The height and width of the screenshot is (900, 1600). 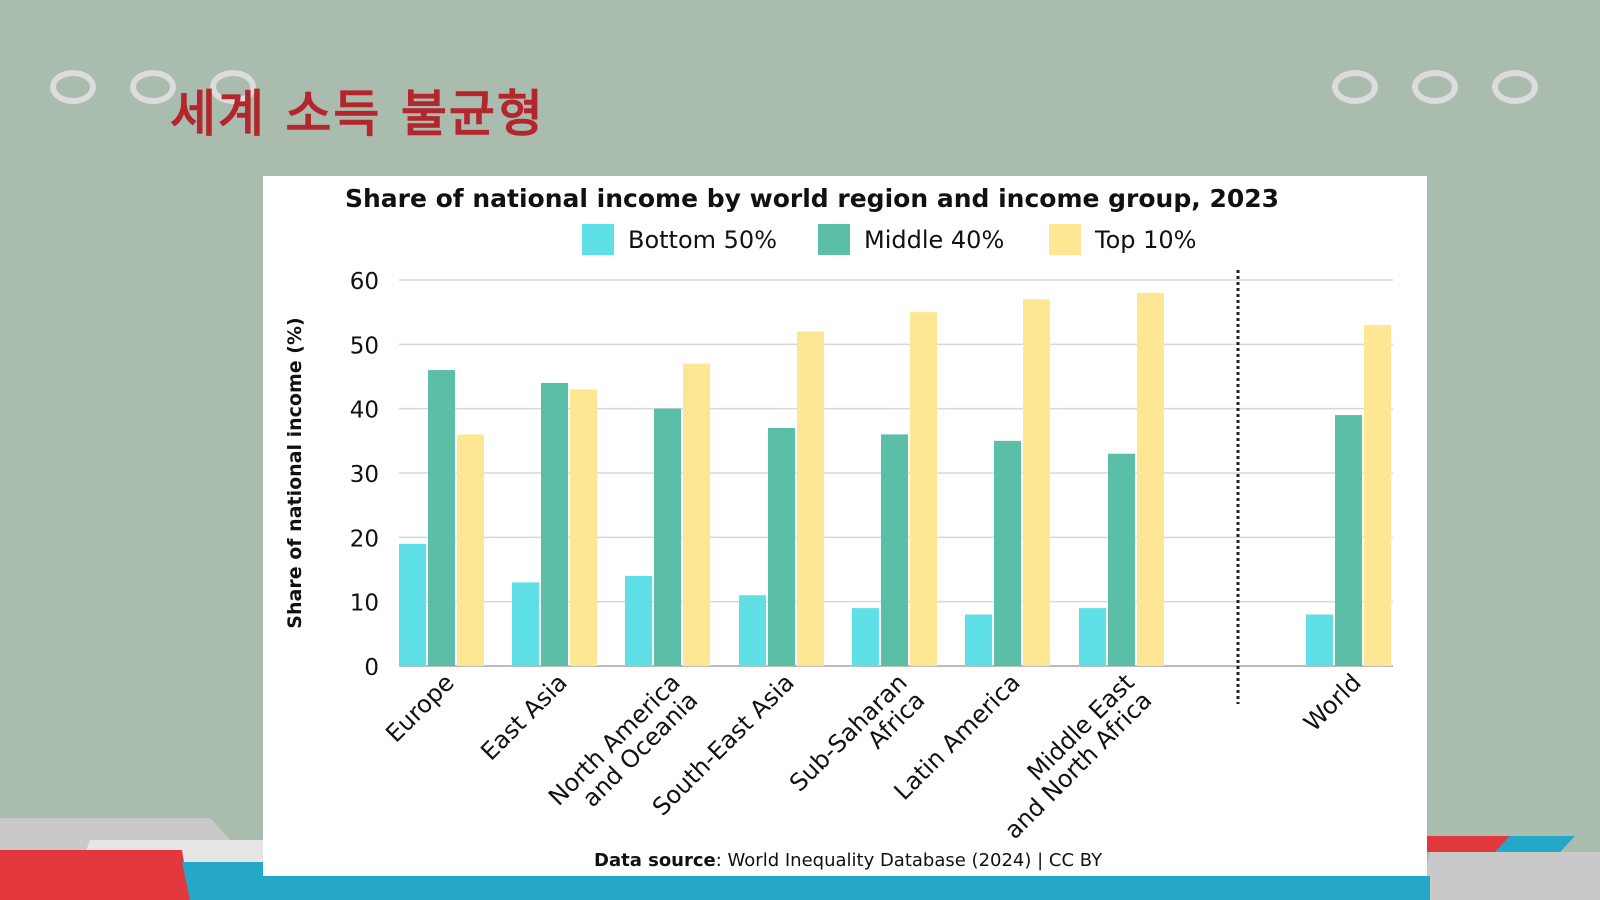 What do you see at coordinates (295, 472) in the screenshot?
I see `y-axis-label: Share of national income (%)` at bounding box center [295, 472].